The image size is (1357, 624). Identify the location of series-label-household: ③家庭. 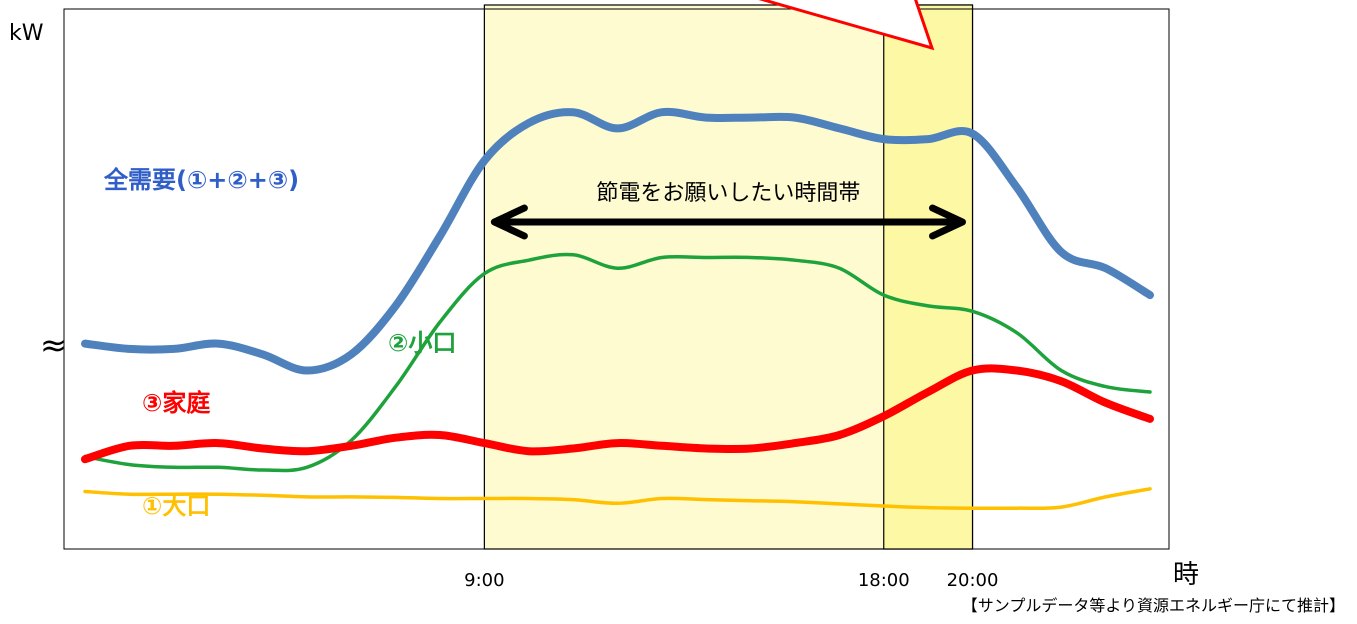
(176, 403).